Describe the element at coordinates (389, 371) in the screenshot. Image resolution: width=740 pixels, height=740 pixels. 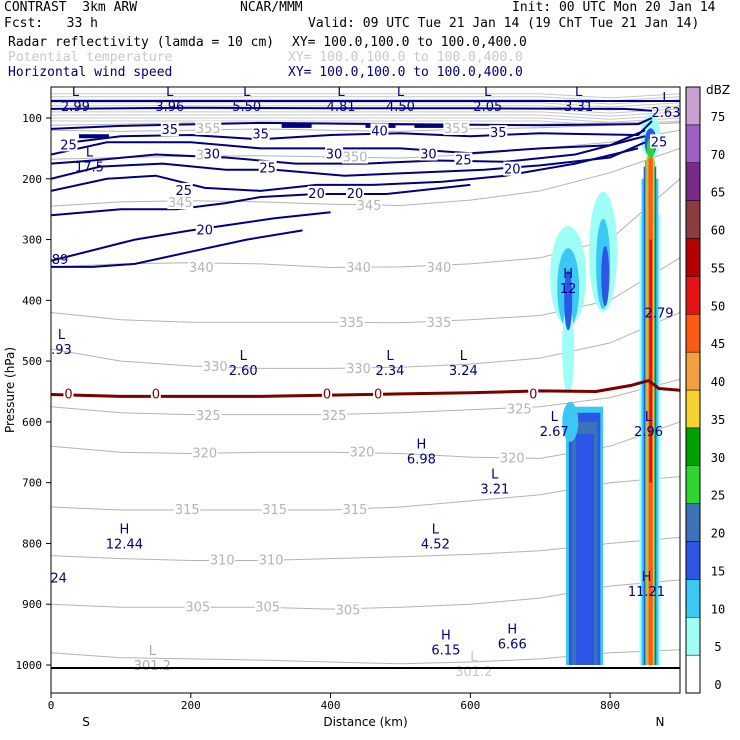
I see `extremum-value: 2.34` at that location.